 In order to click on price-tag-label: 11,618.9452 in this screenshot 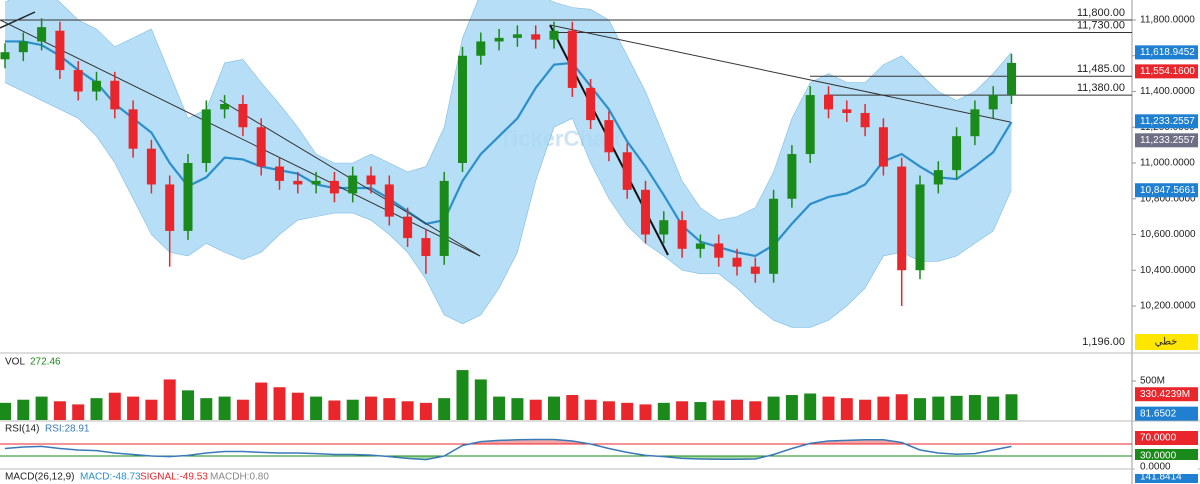, I will do `click(1167, 52)`.